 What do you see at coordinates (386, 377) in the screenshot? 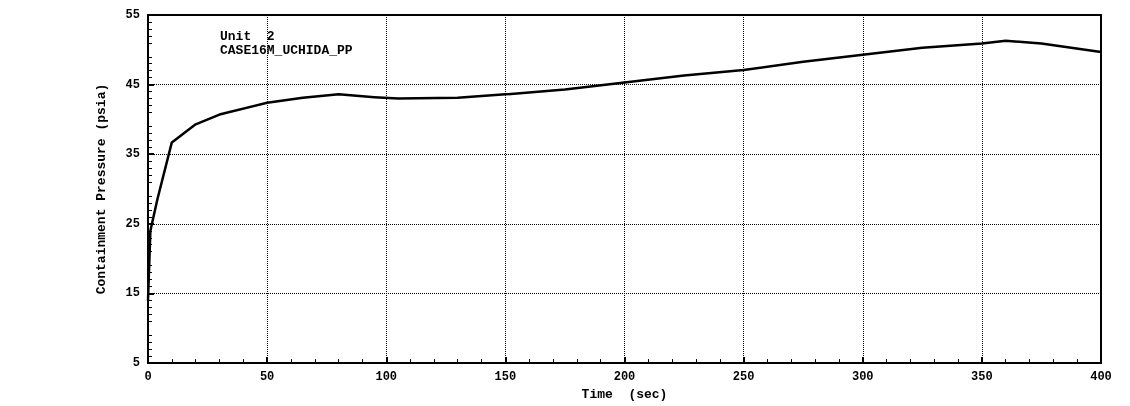
I see `x-tick-label: 100` at bounding box center [386, 377].